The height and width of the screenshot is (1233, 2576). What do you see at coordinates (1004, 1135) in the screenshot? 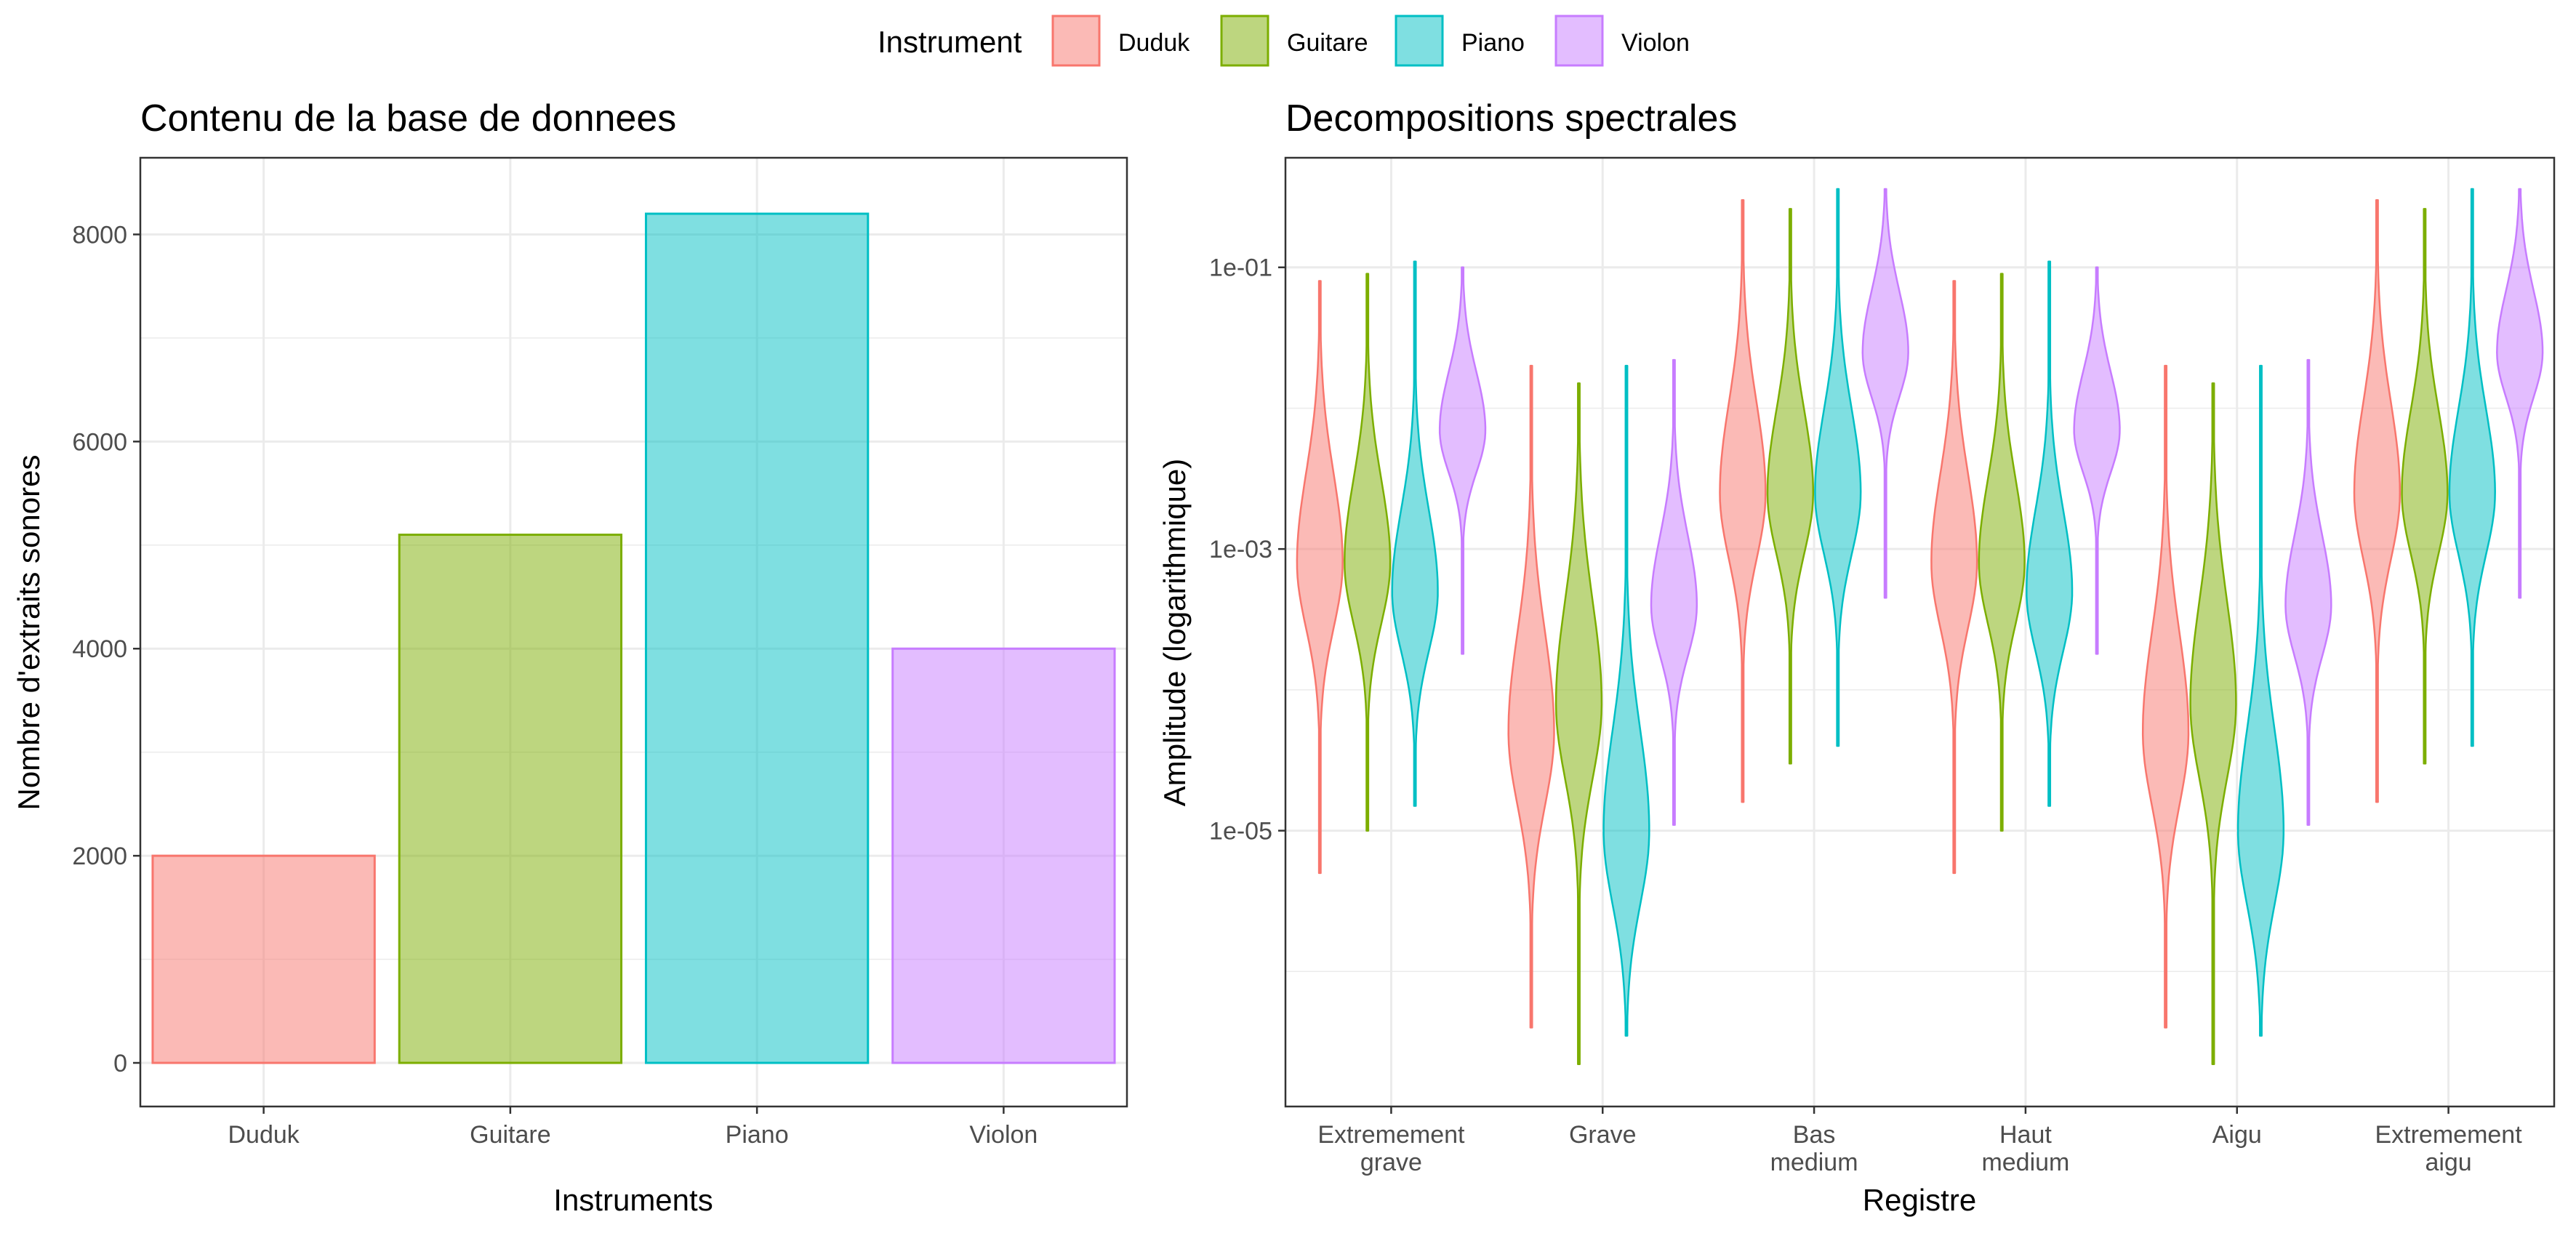
I see `bar-x-tick-label: Violon` at bounding box center [1004, 1135].